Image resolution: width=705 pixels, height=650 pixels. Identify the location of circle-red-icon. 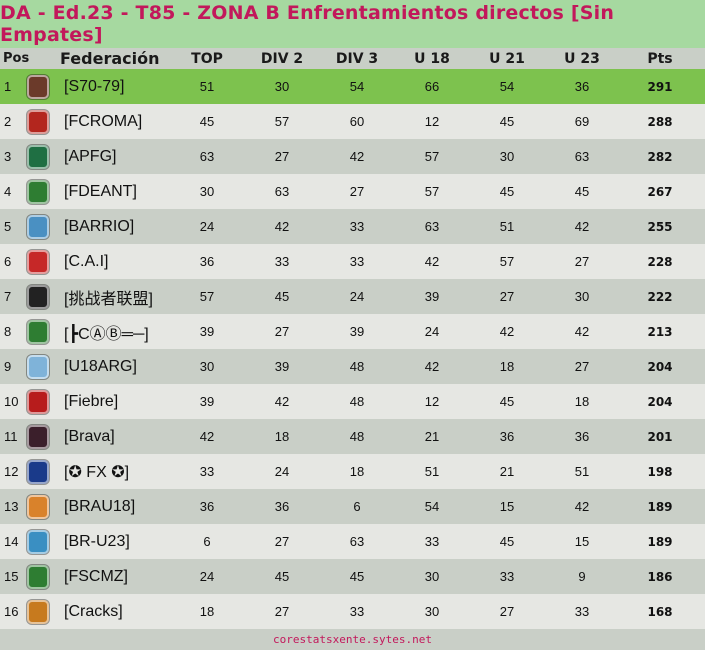
(38, 401).